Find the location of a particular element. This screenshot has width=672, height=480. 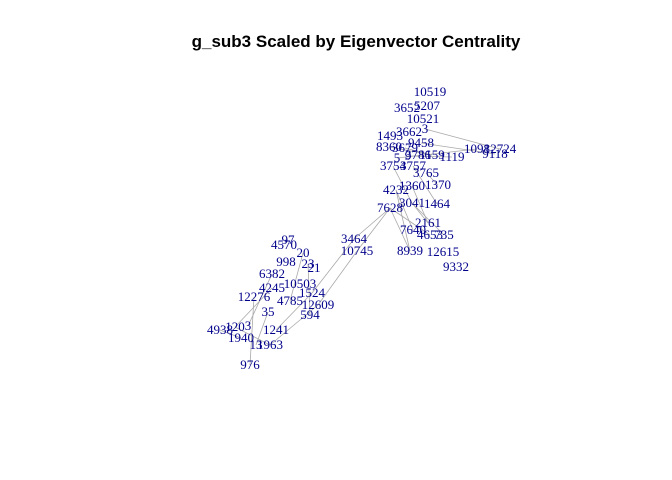

node-label: 3786 is located at coordinates (418, 154).